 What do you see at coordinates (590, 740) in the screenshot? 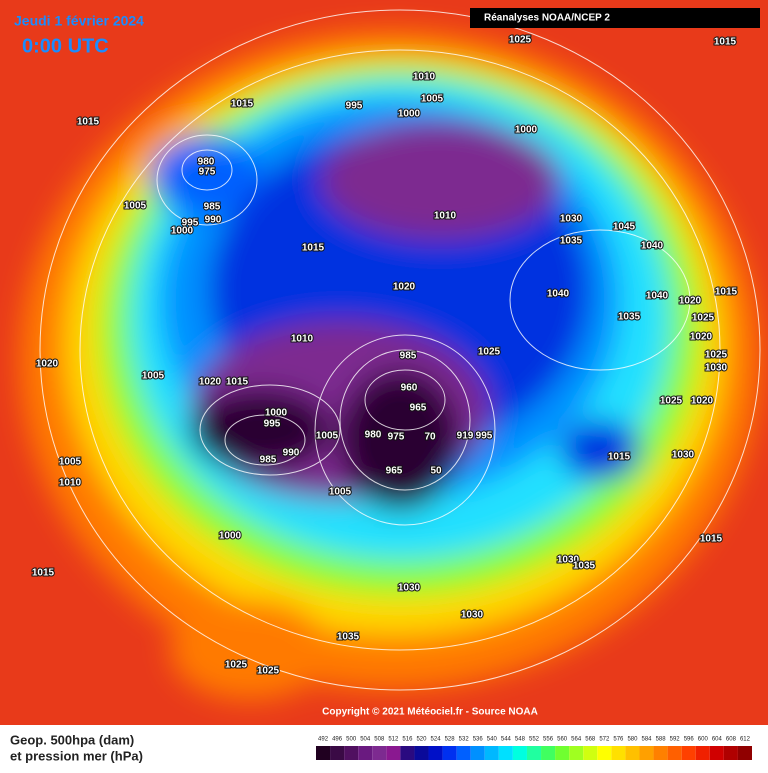
I see `legend-label: 568` at bounding box center [590, 740].